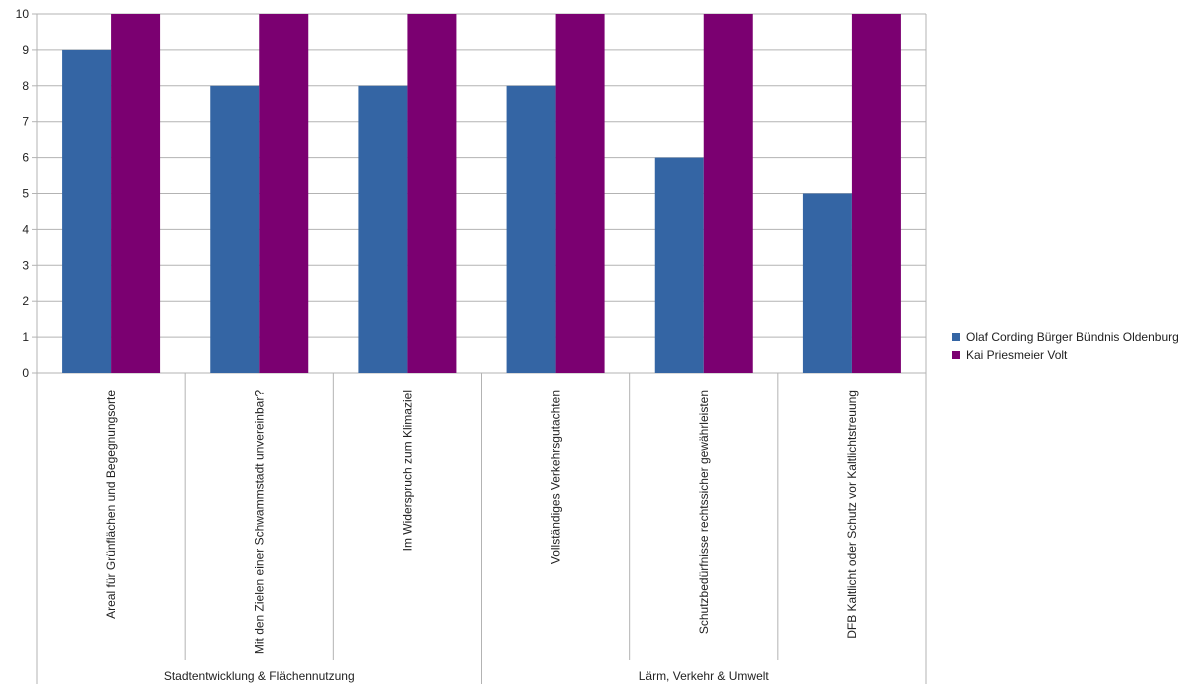 The image size is (1195, 698). What do you see at coordinates (111, 504) in the screenshot?
I see `x-category-label-1: Areal für Grünflächen und Begegnungsorte` at bounding box center [111, 504].